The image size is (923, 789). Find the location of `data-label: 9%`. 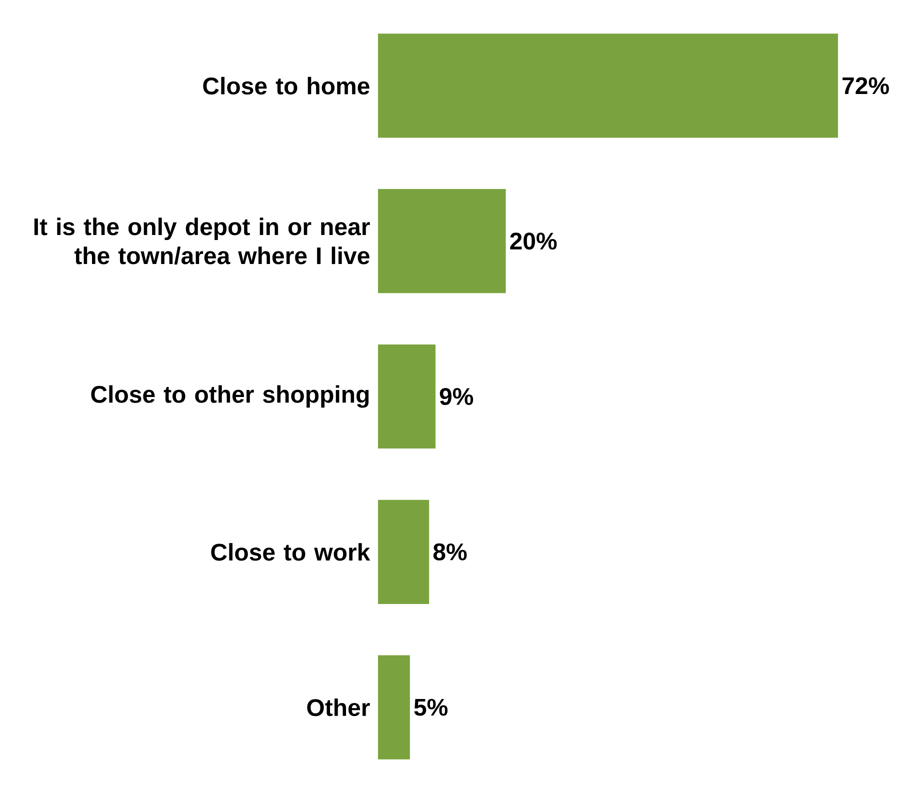

data-label: 9% is located at coordinates (457, 396).